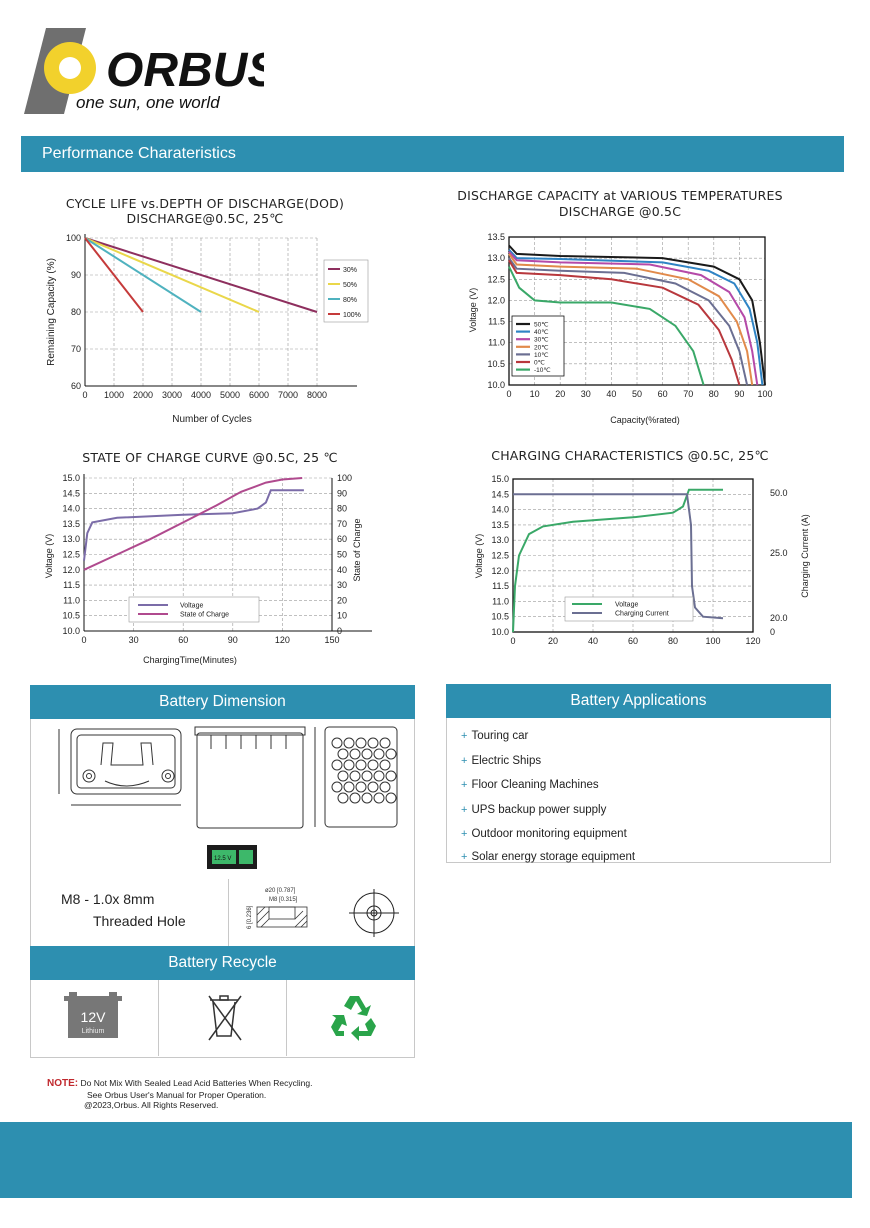  What do you see at coordinates (71, 509) in the screenshot?
I see `y-tick-label: 14.0` at bounding box center [71, 509].